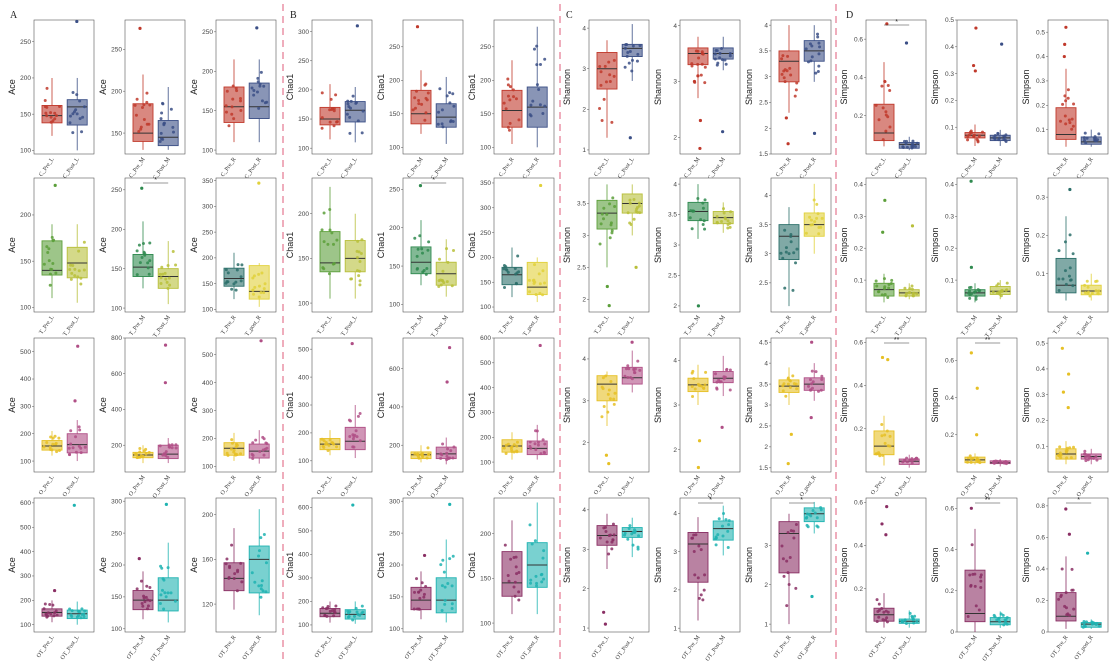 Image resolution: width=1113 pixels, height=666 pixels. I want to click on y-tick-label: 200, so click(116, 91).